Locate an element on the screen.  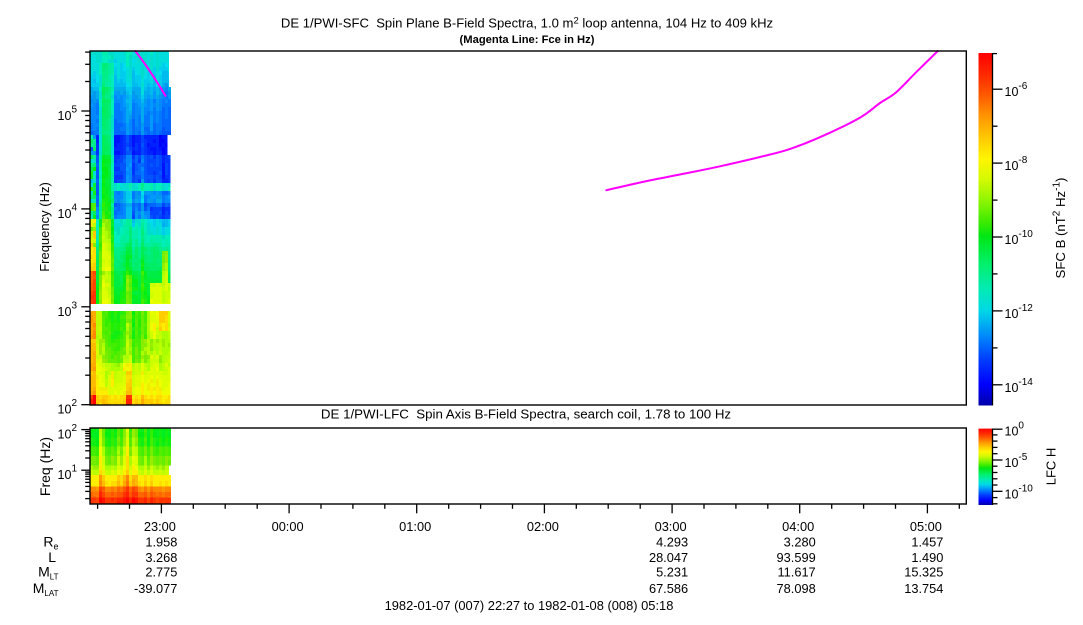
svg-text: 1.490 is located at coordinates (927, 557).